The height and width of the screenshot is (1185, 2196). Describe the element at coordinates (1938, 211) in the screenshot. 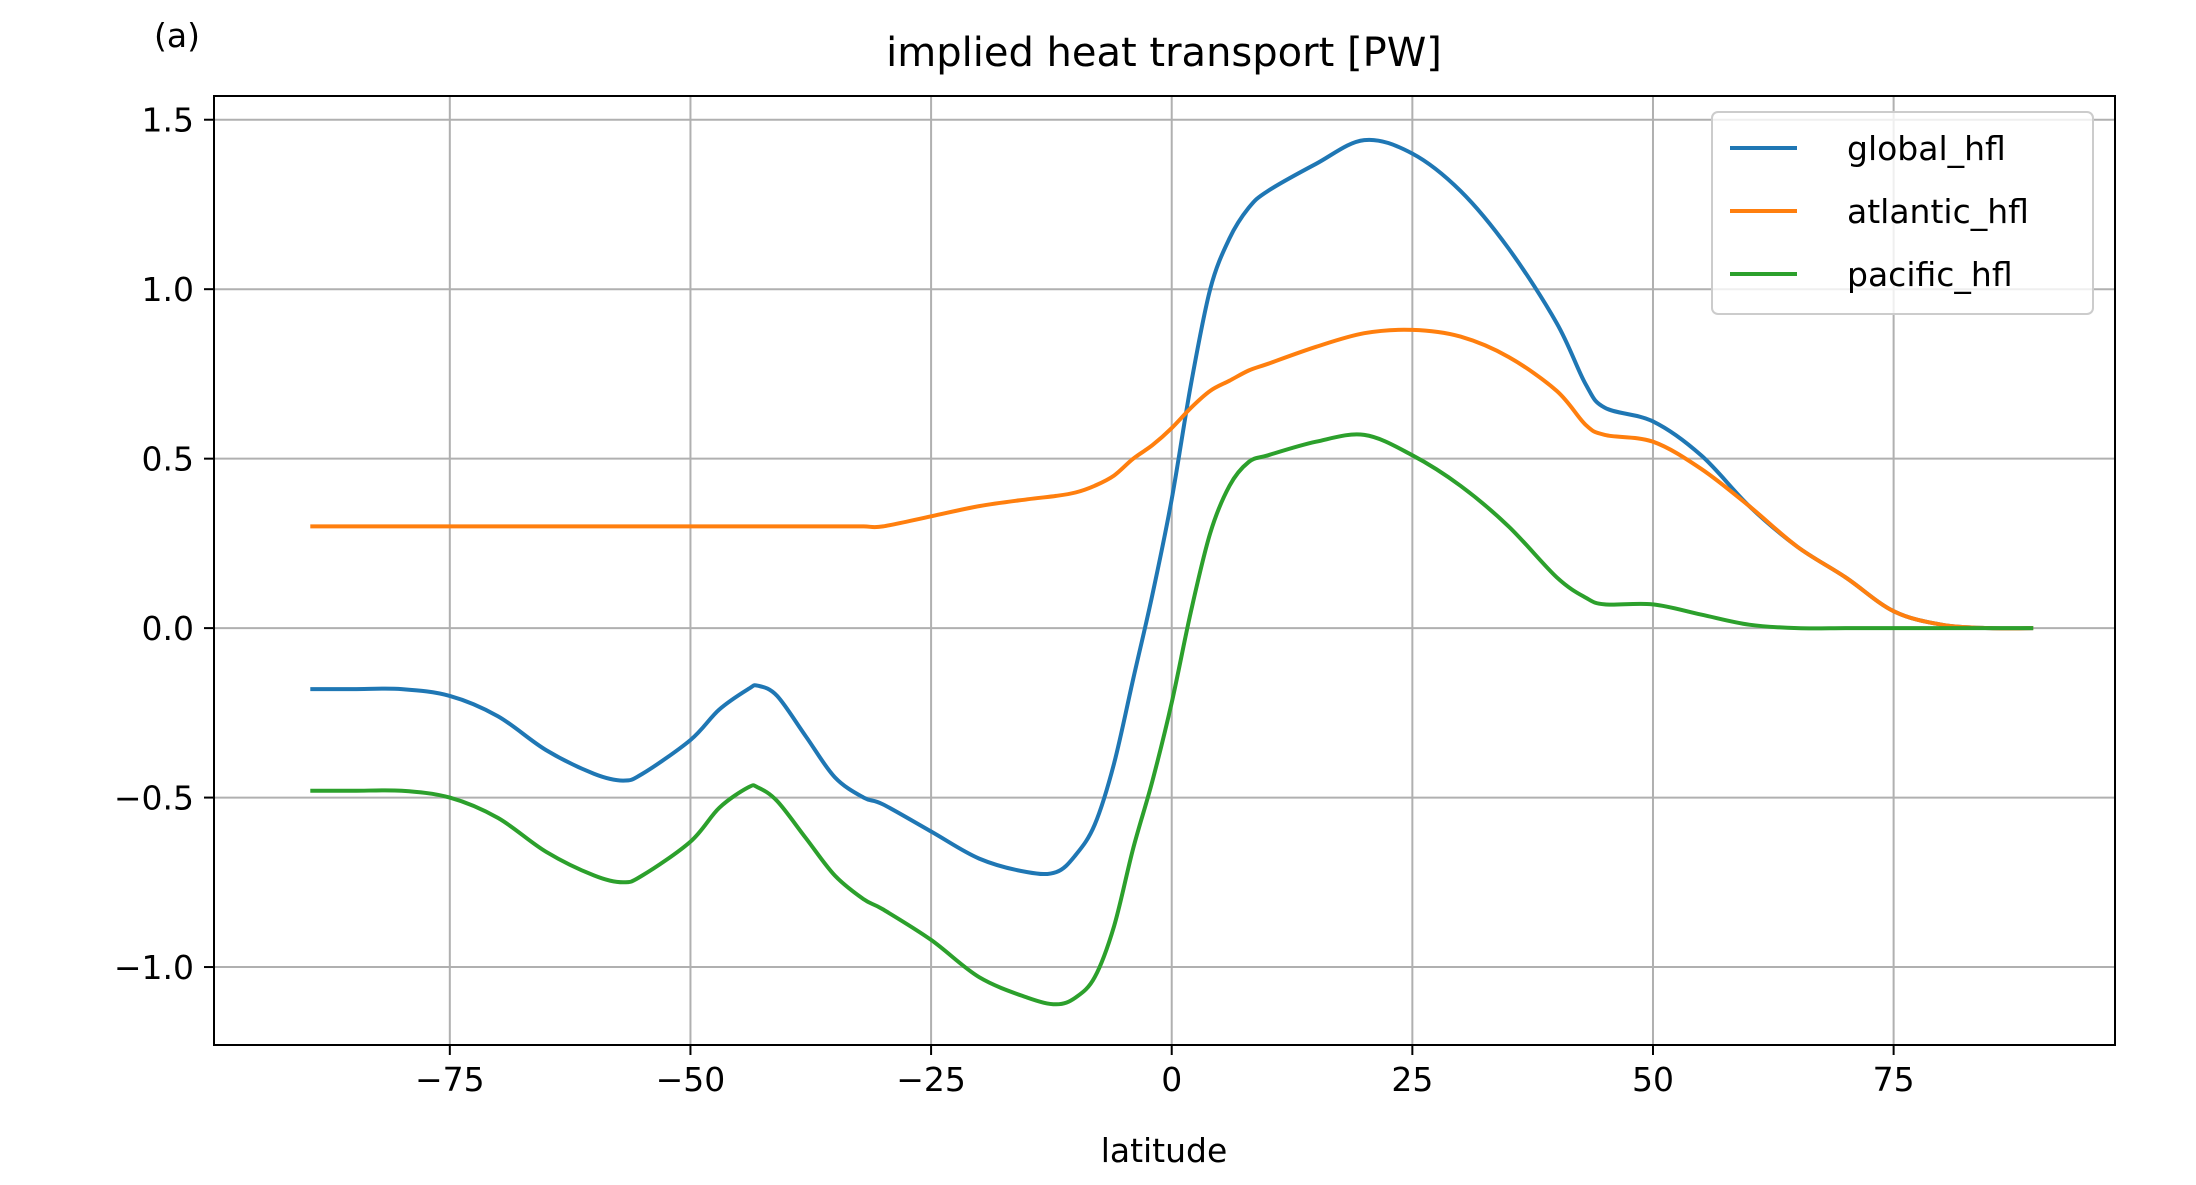

I see `legend-label-atlantic-hfl: atlantic_hfl` at that location.